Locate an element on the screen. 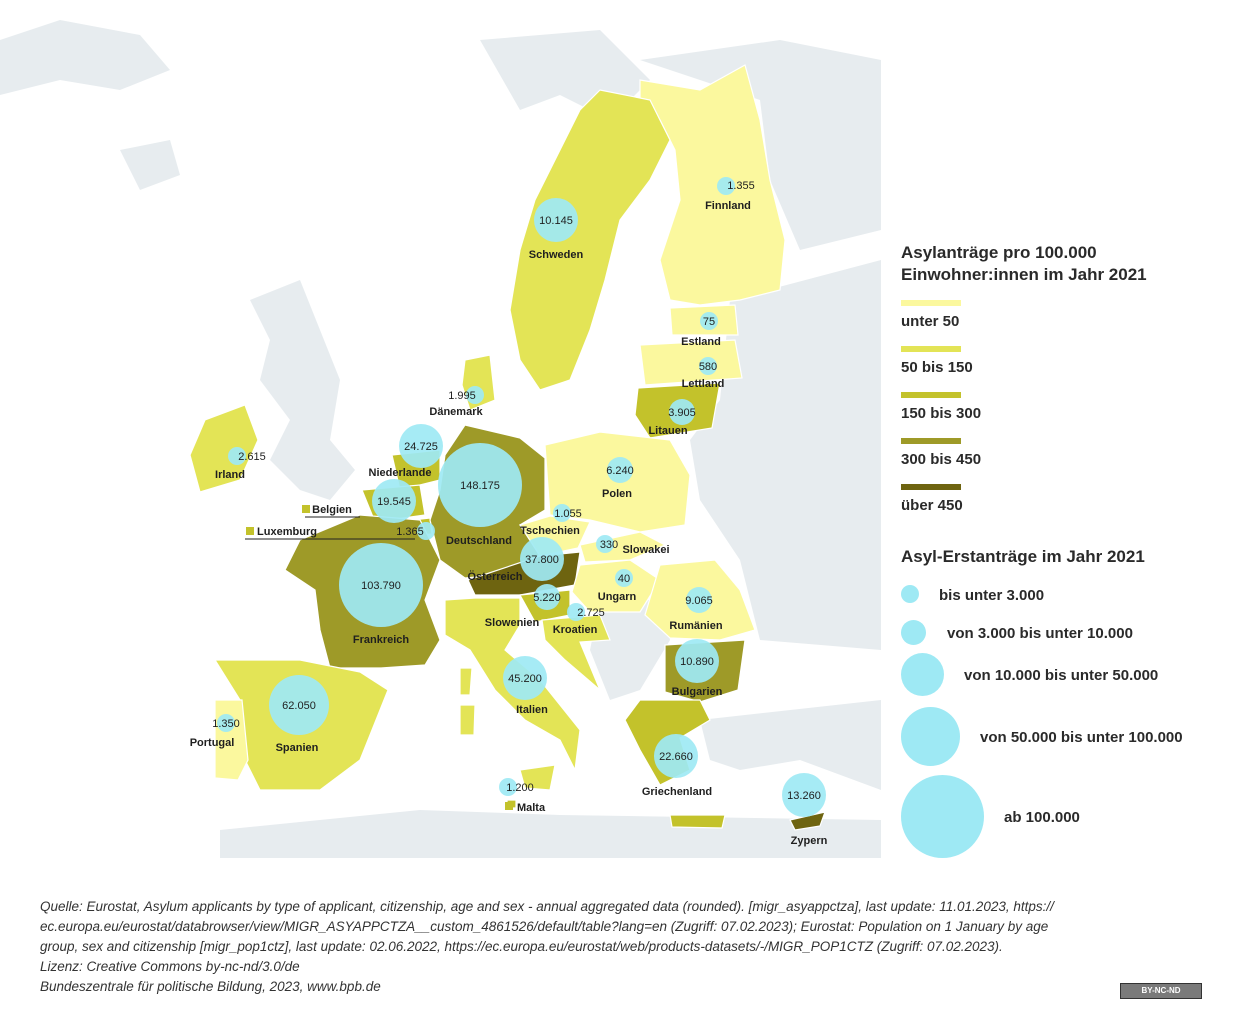 This screenshot has height=1017, width=1240. legend-class-label-3: 150 bis 300 is located at coordinates (941, 413).